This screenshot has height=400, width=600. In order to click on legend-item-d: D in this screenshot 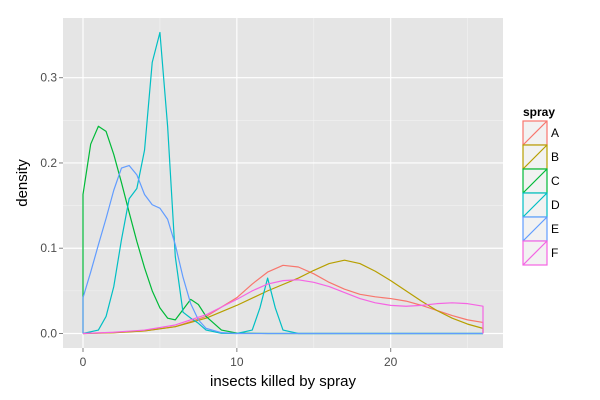, I will do `click(541, 205)`.